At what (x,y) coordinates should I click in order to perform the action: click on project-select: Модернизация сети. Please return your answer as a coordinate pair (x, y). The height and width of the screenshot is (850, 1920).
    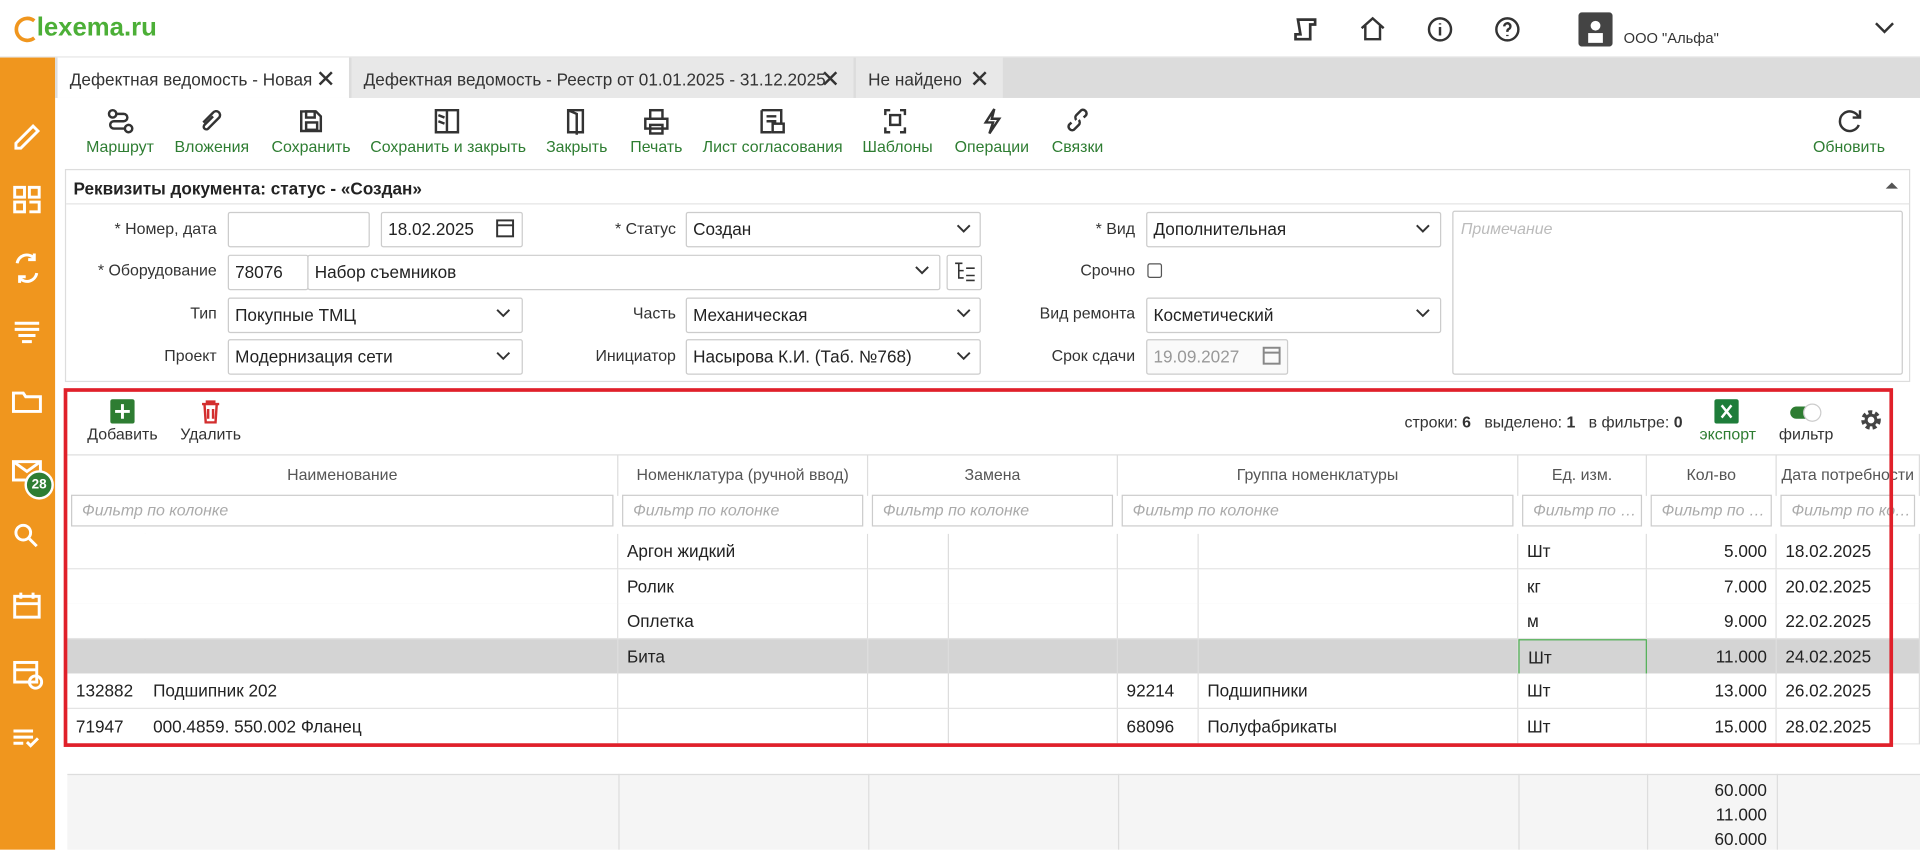
    Looking at the image, I should click on (375, 357).